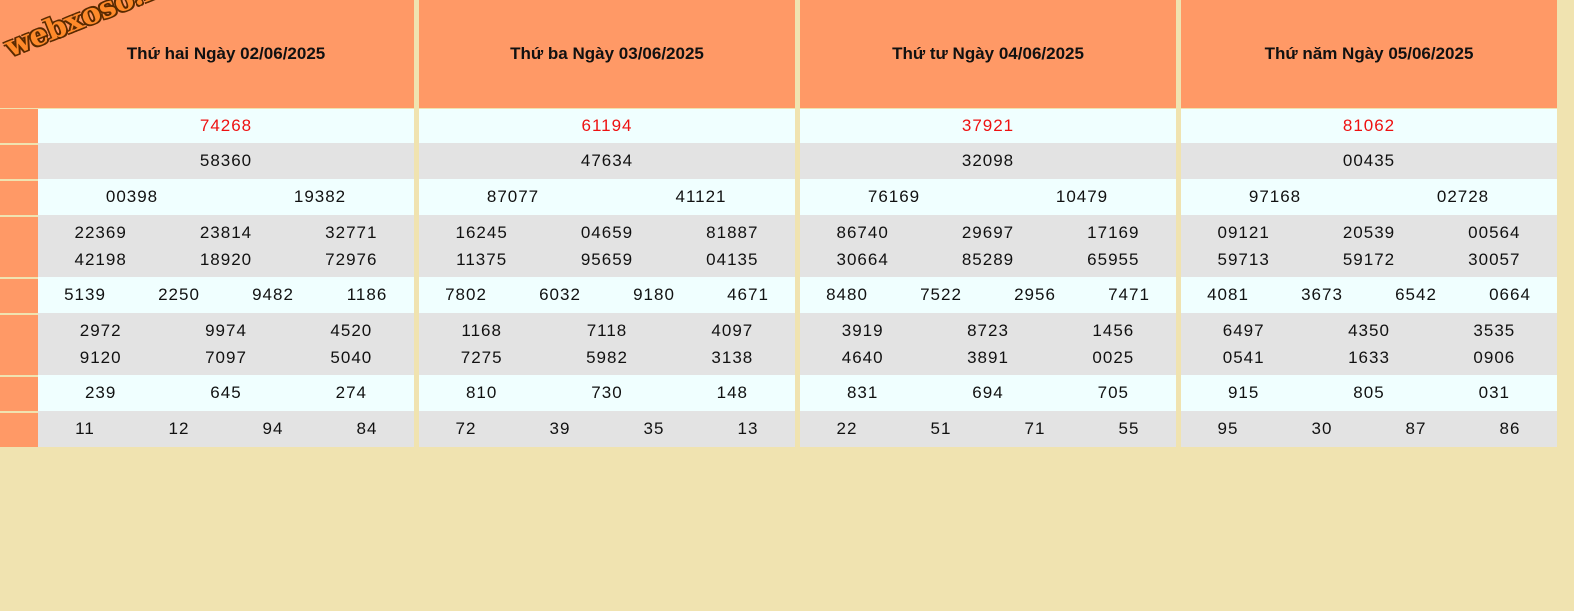  Describe the element at coordinates (988, 125) in the screenshot. I see `special-prize-number: 37921` at that location.